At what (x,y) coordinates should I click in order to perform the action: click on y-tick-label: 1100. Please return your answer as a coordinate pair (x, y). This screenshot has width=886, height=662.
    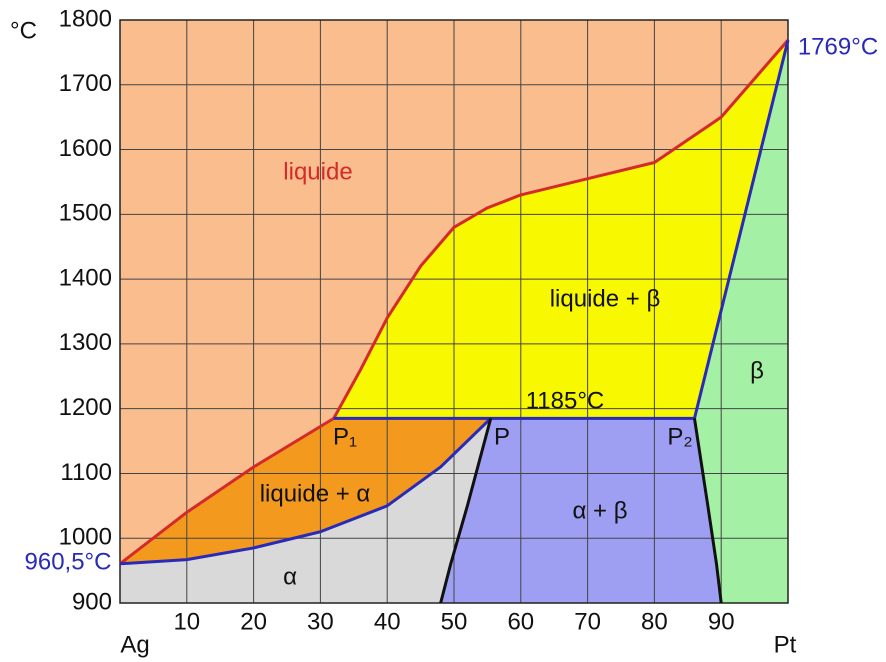
    Looking at the image, I should click on (86, 472).